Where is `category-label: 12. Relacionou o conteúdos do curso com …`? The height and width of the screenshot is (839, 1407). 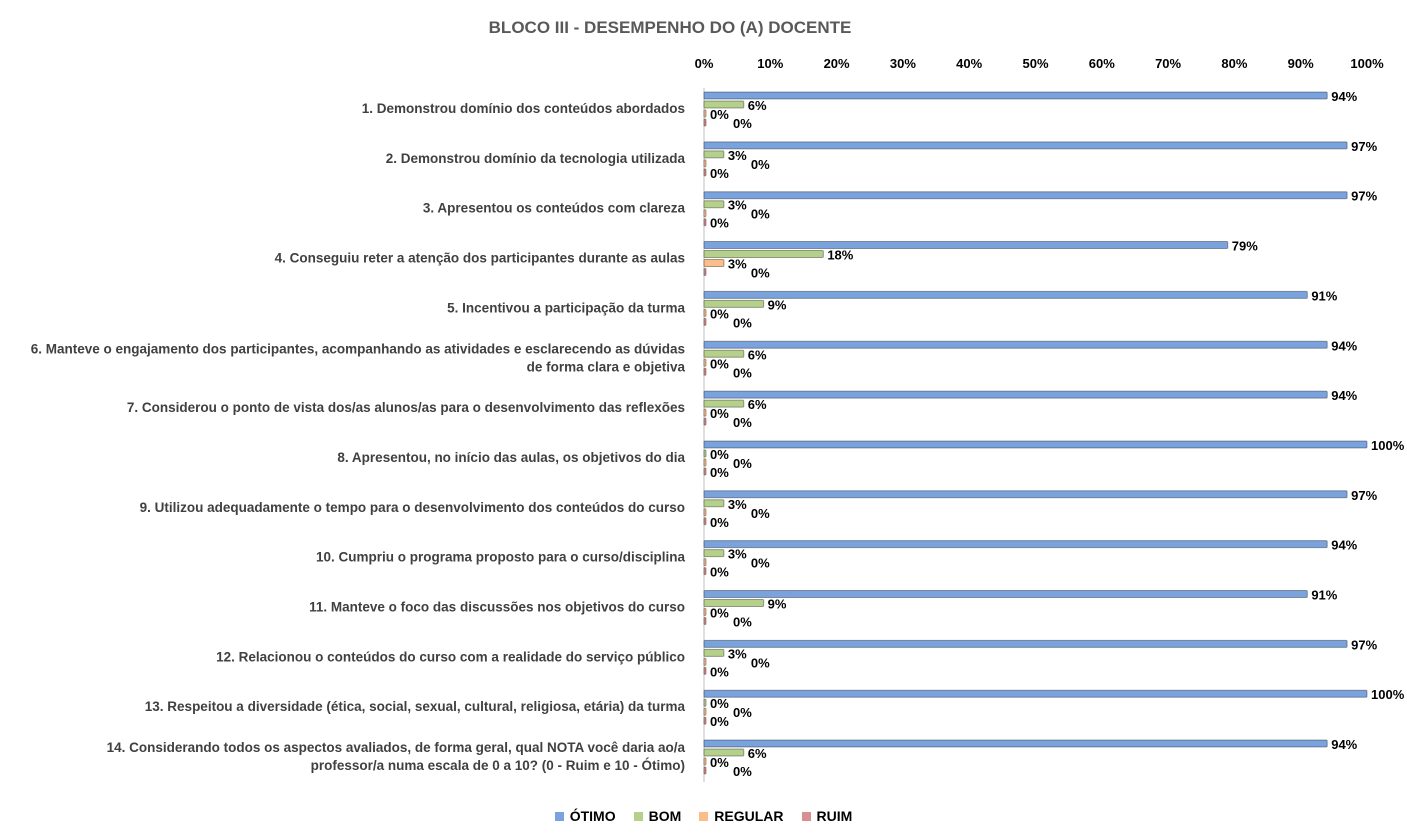 category-label: 12. Relacionou o conteúdos do curso com … is located at coordinates (450, 656).